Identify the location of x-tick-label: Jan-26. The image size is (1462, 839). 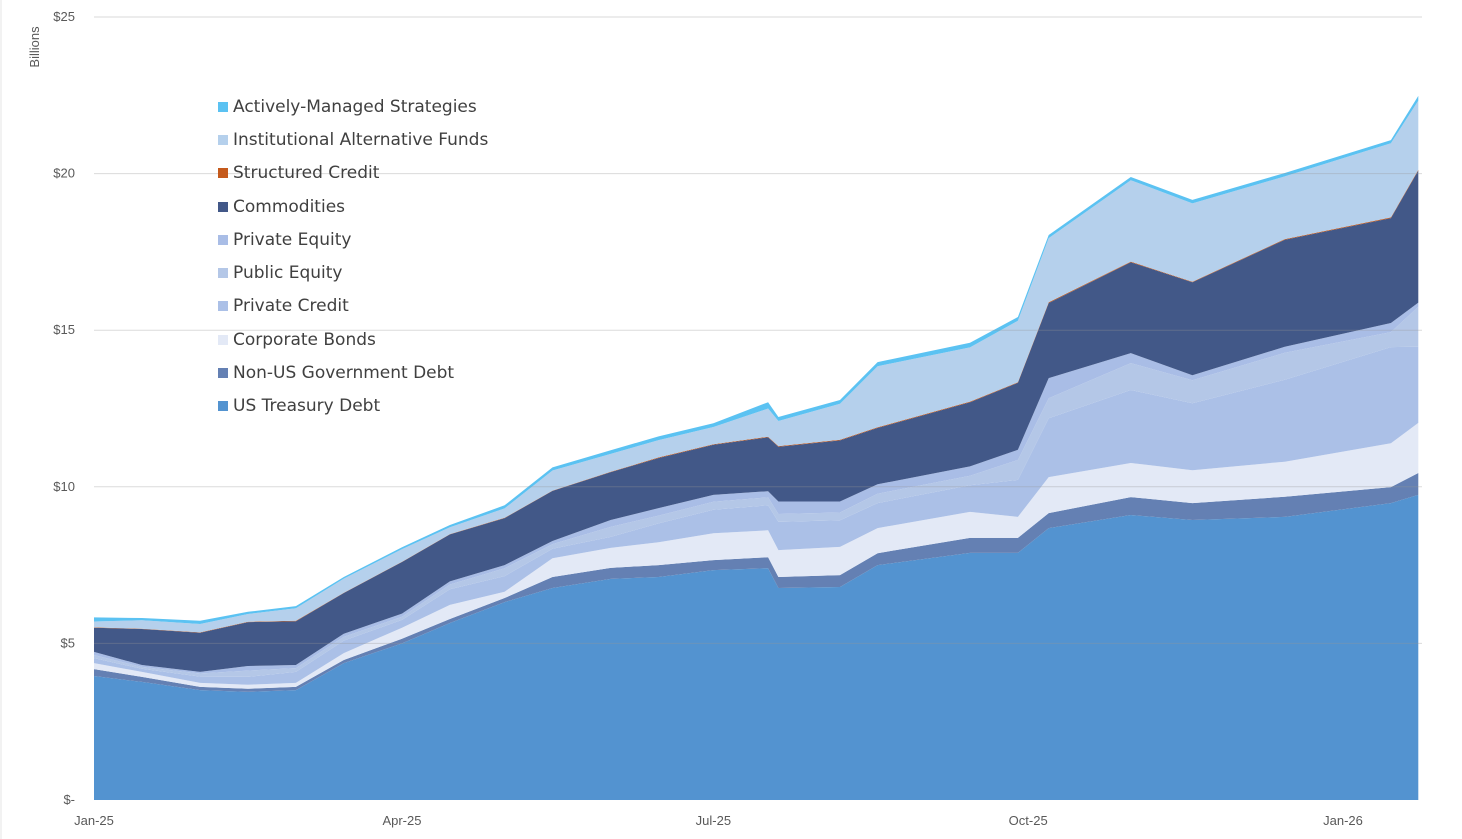
(1343, 820).